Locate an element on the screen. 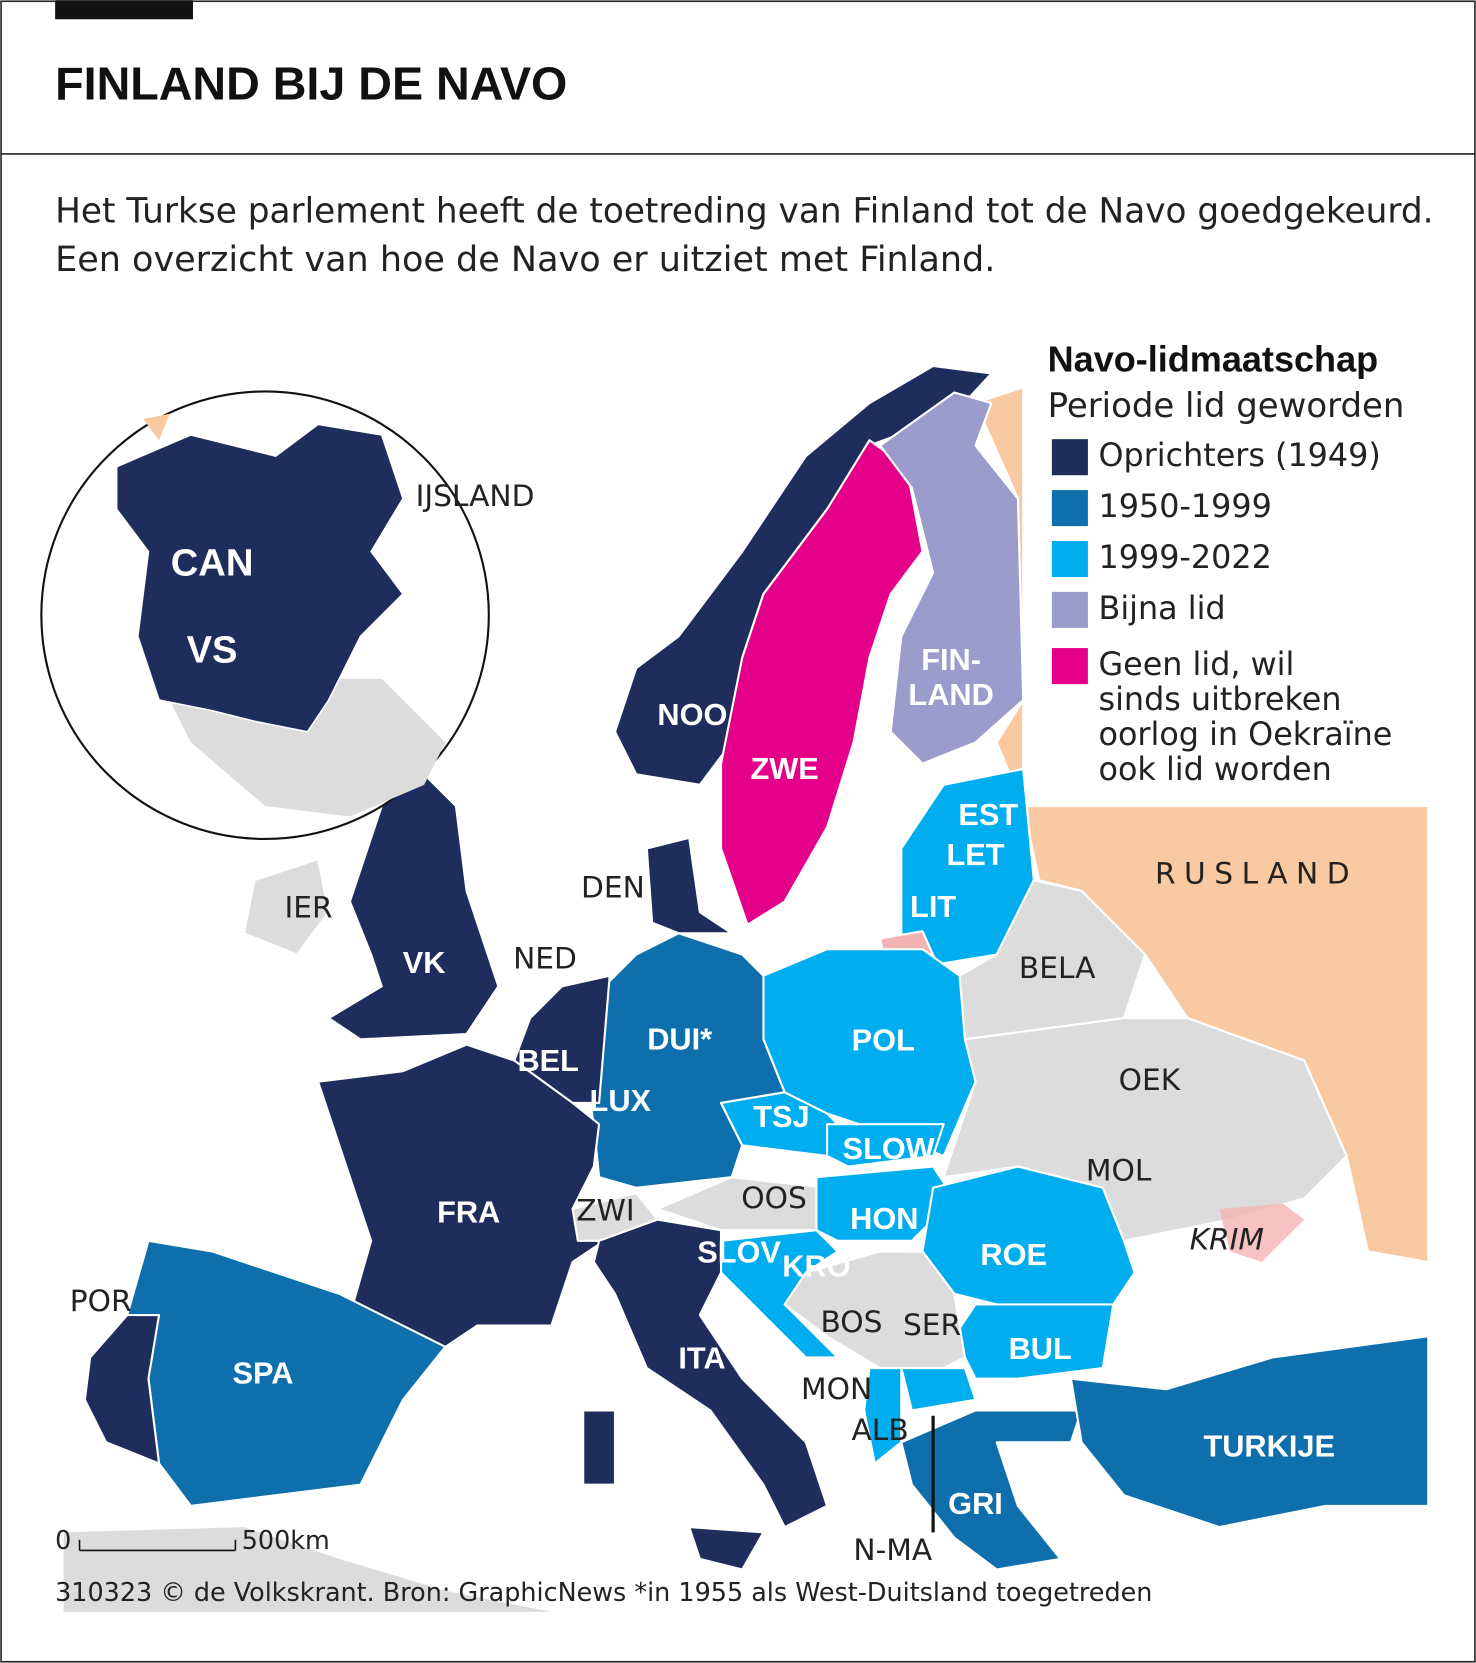 Image resolution: width=1476 pixels, height=1663 pixels. country-label: RUSLAND is located at coordinates (1256, 872).